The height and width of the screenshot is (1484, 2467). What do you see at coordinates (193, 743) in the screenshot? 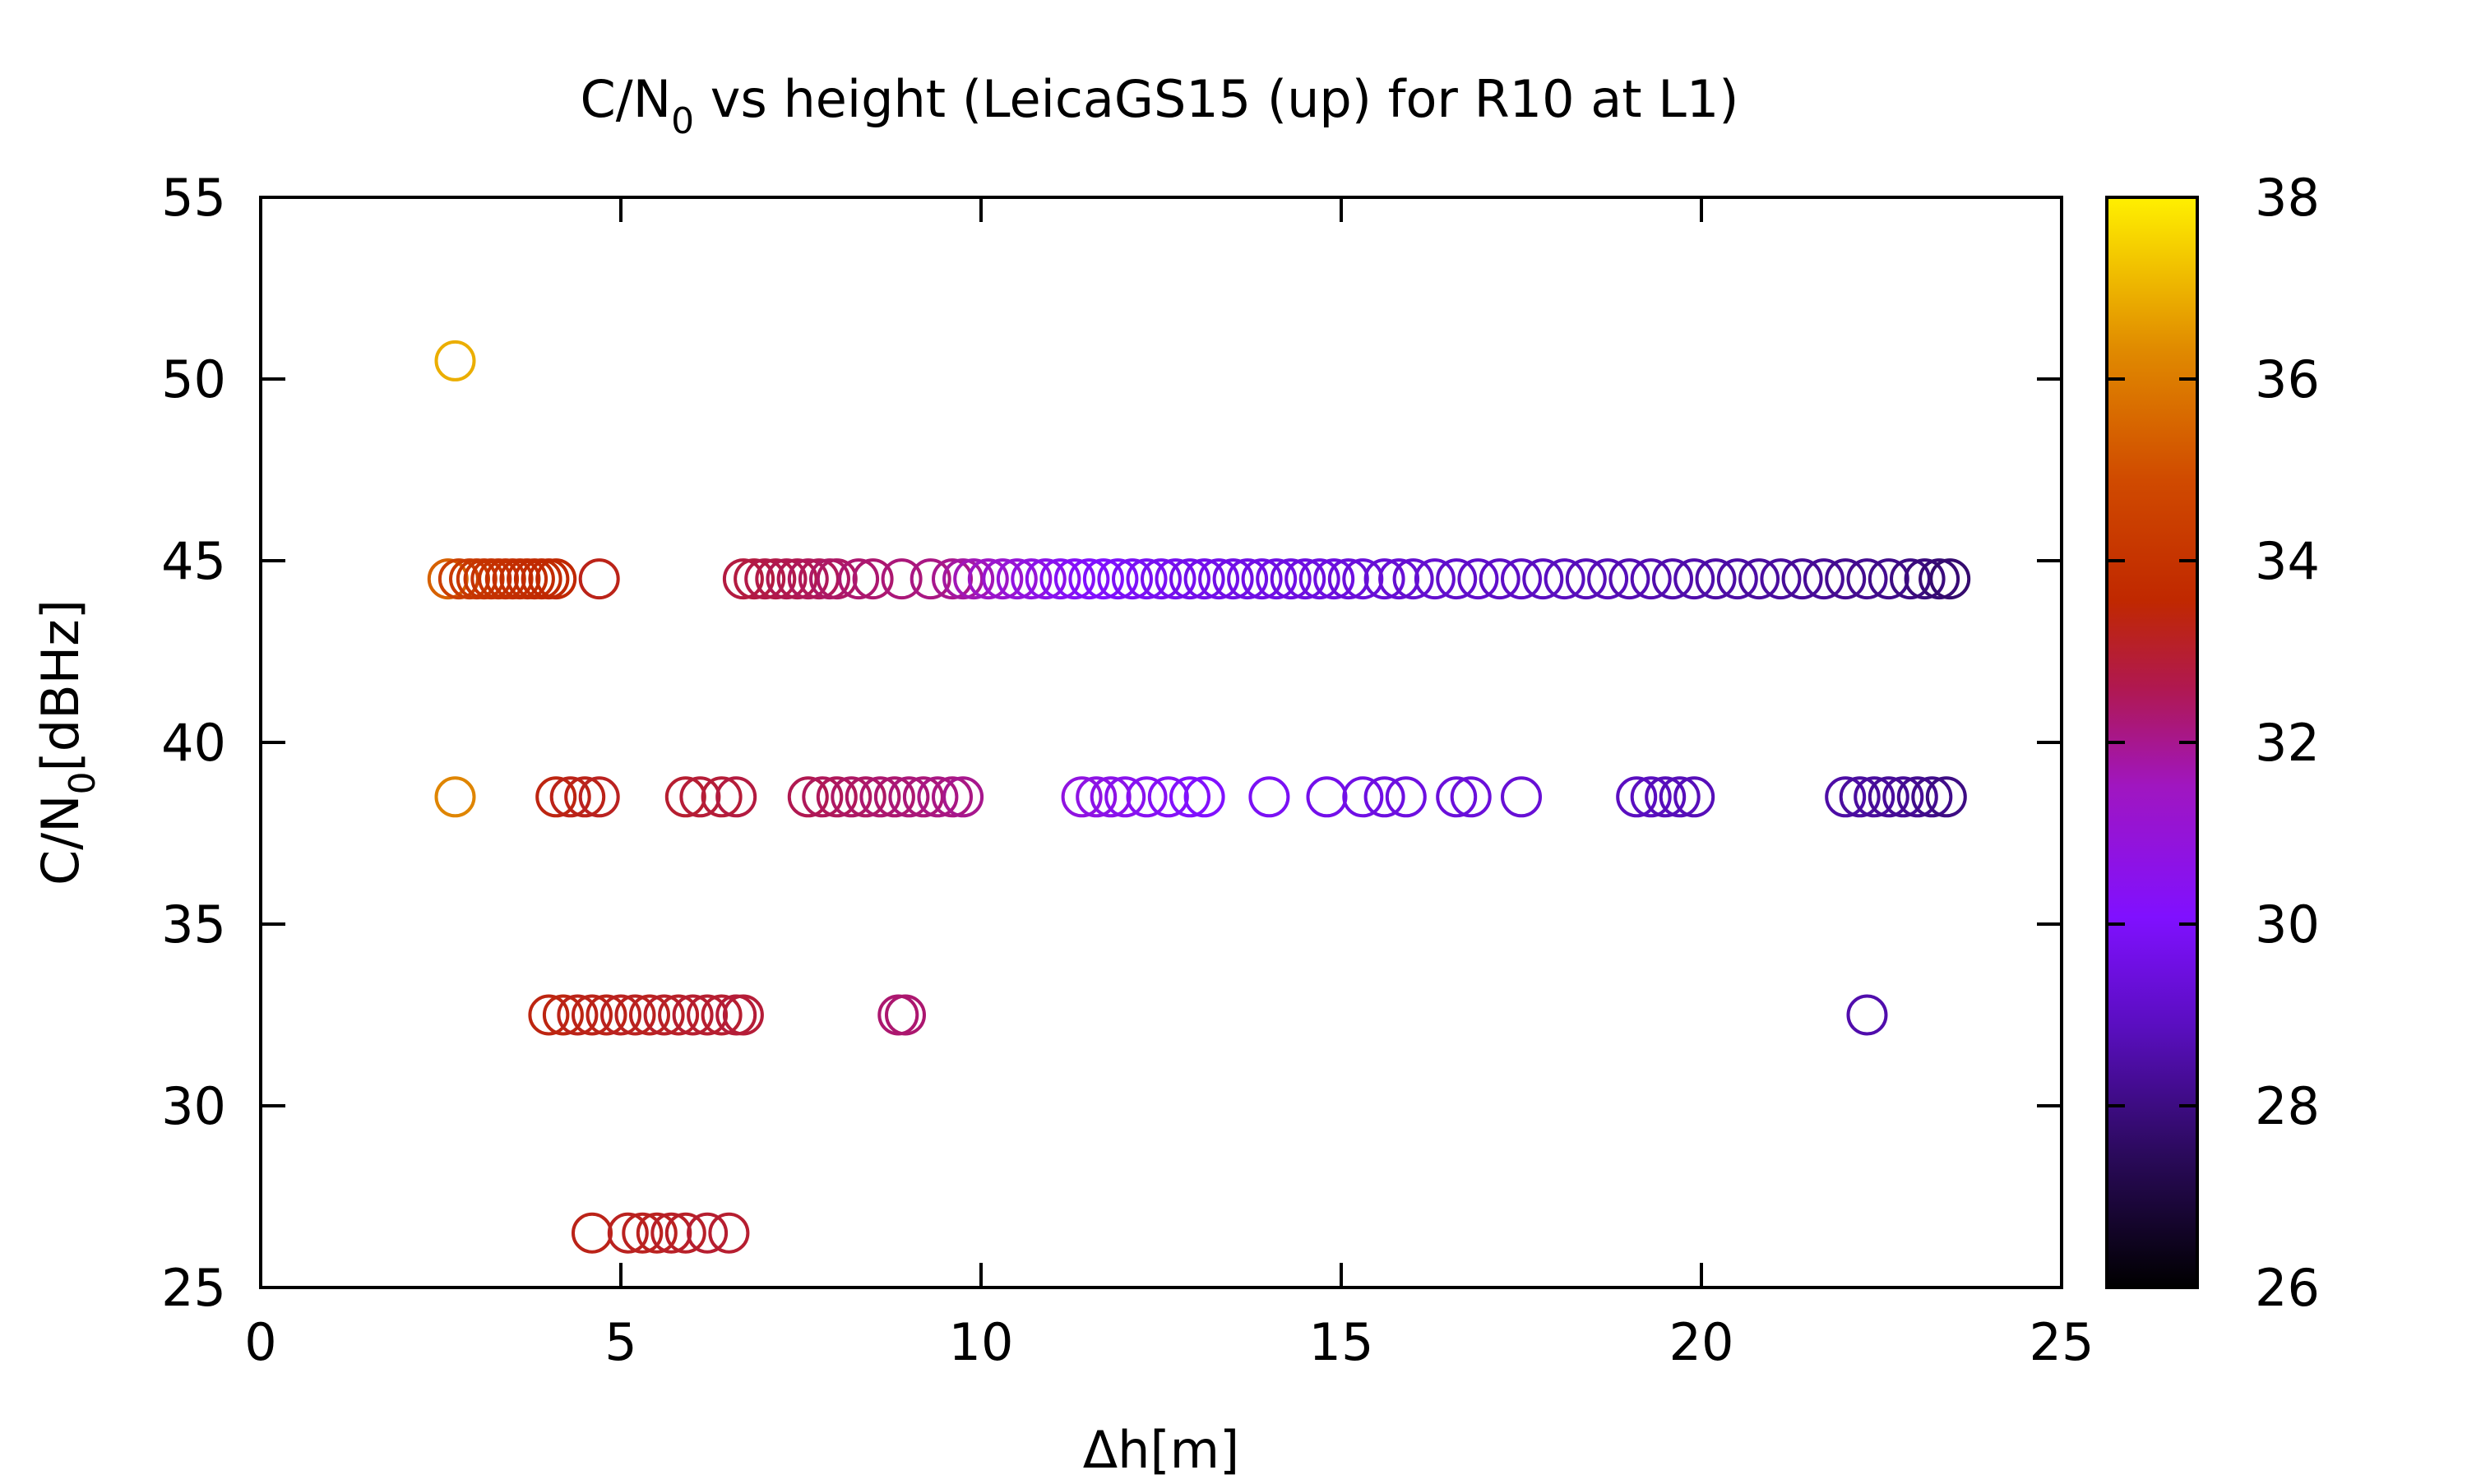
I see `y-tick-label: 40` at bounding box center [193, 743].